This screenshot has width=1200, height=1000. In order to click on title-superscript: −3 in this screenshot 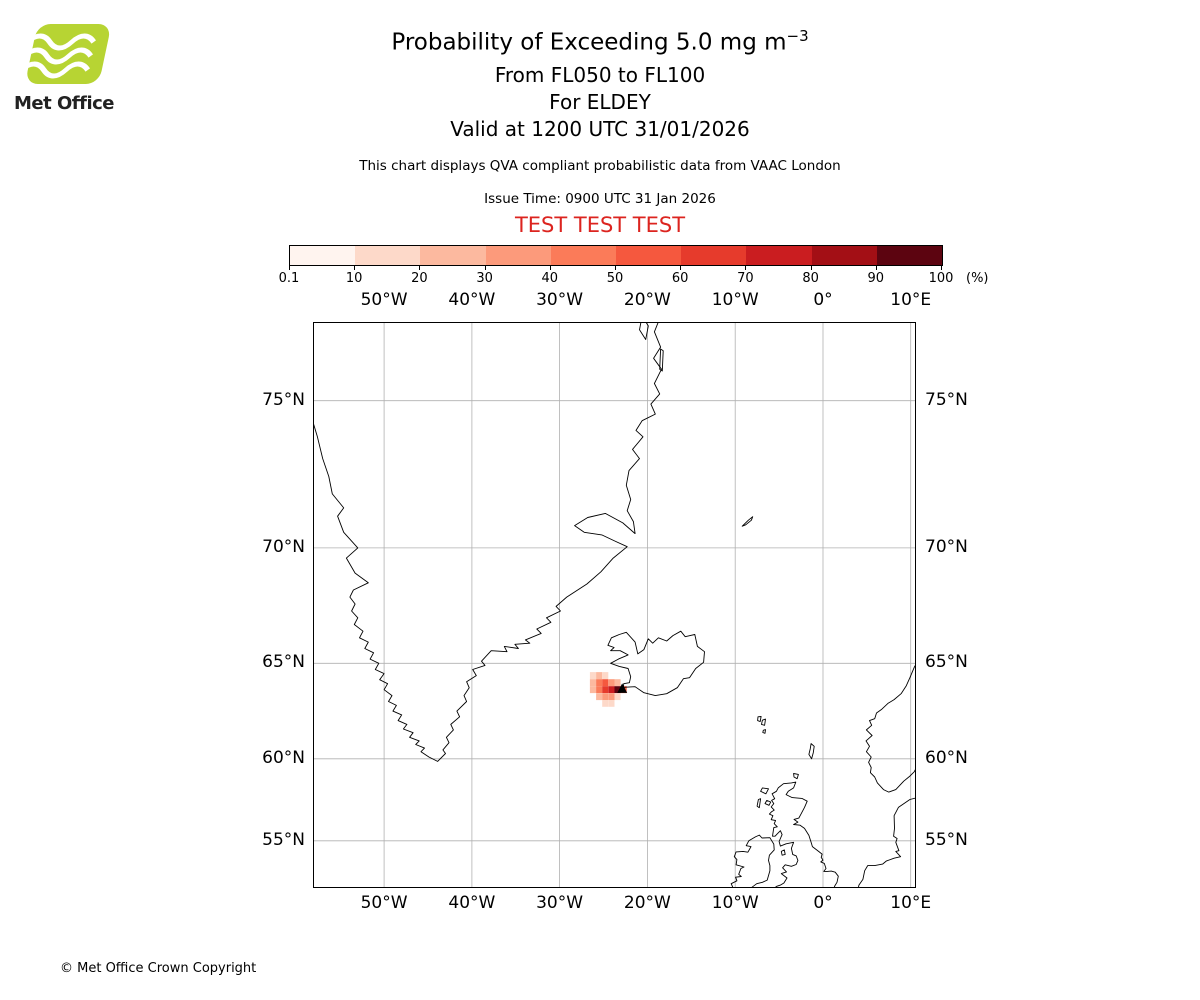, I will do `click(797, 36)`.